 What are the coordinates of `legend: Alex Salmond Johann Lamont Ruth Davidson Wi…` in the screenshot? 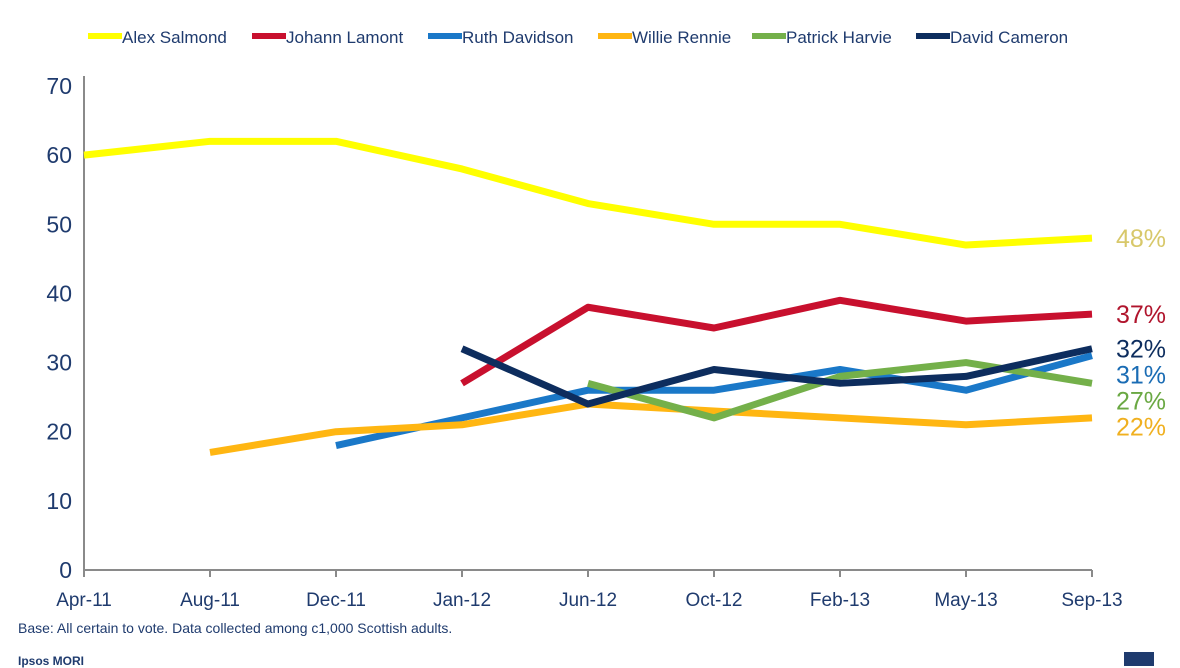 It's located at (578, 37).